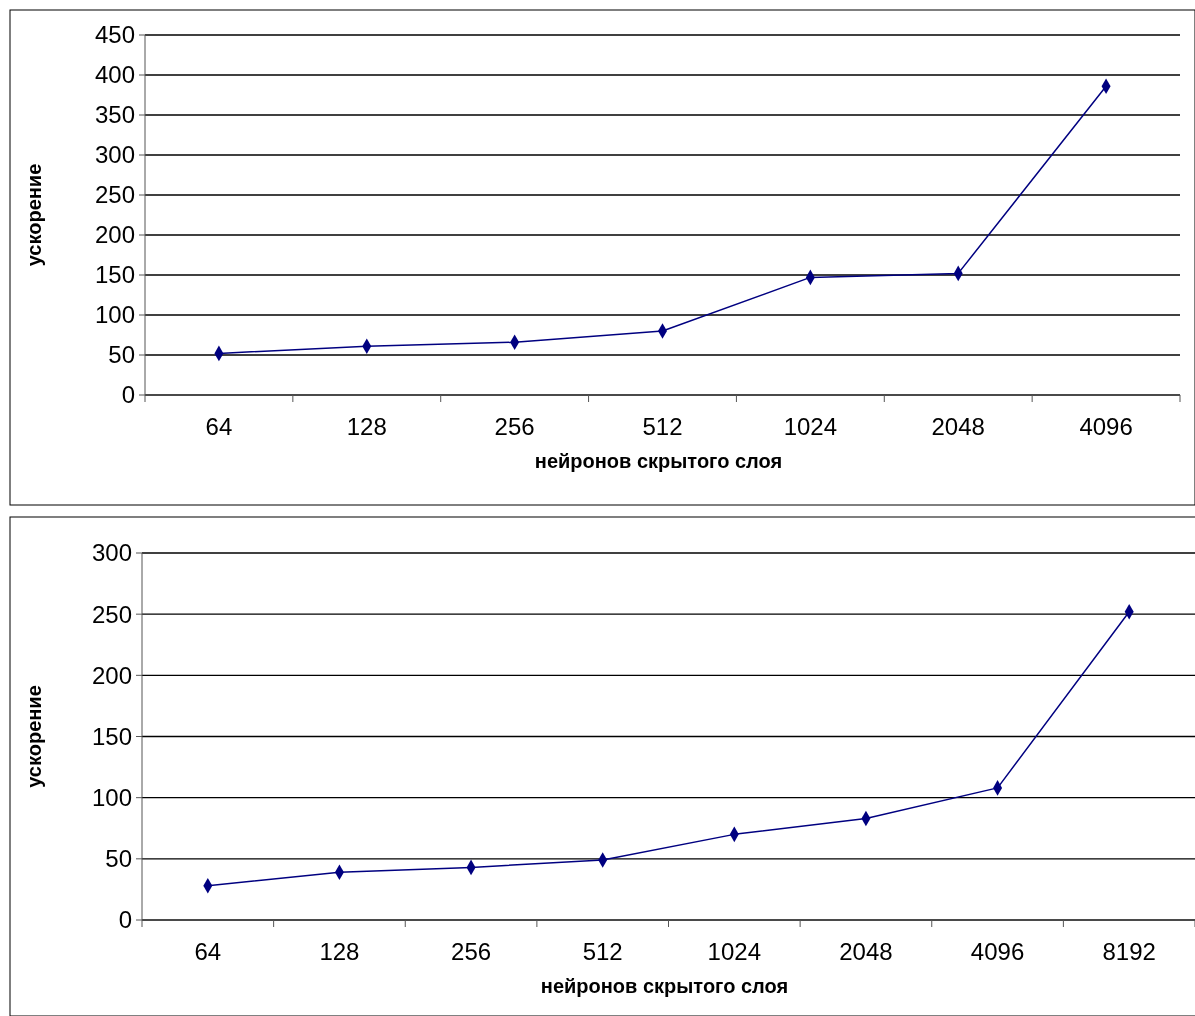 This screenshot has height=1016, width=1195. I want to click on x-tick-label: 8192, so click(1129, 951).